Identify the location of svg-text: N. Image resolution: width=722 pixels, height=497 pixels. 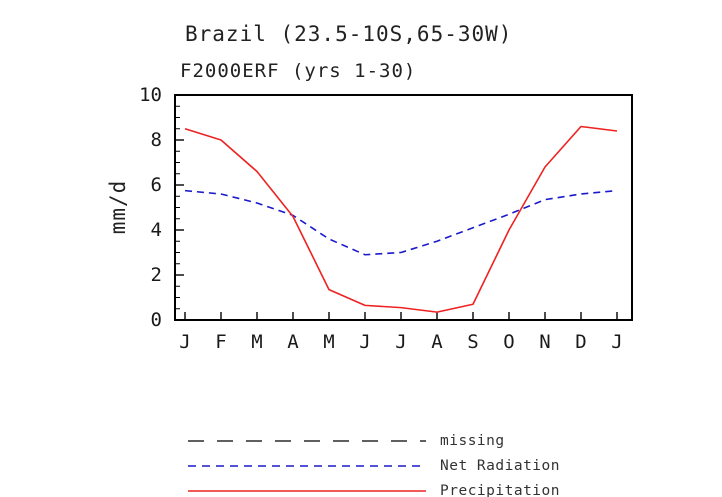
(544, 342).